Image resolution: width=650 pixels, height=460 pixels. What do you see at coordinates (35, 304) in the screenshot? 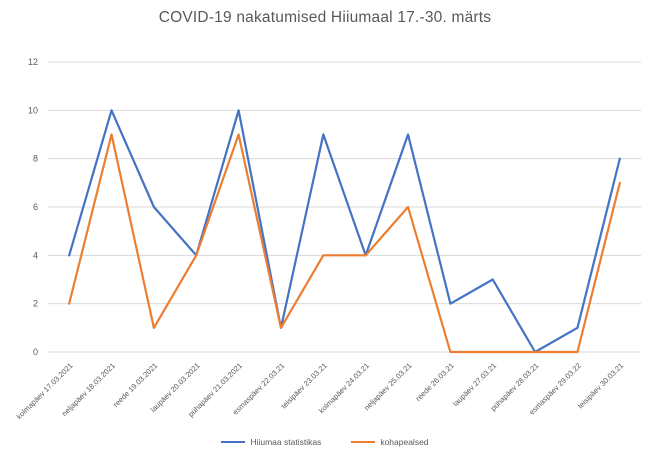
I see `y-axis-tick-label-2: 2` at bounding box center [35, 304].